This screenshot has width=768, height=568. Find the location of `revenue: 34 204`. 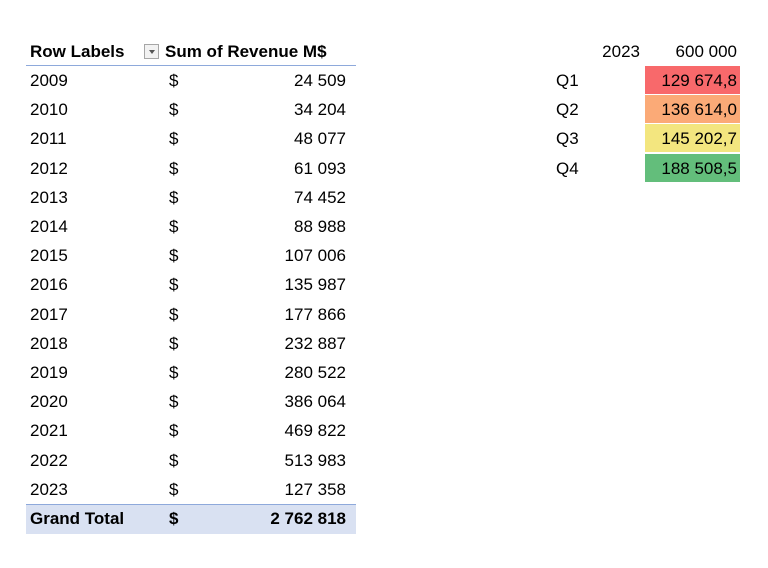

revenue: 34 204 is located at coordinates (320, 110).